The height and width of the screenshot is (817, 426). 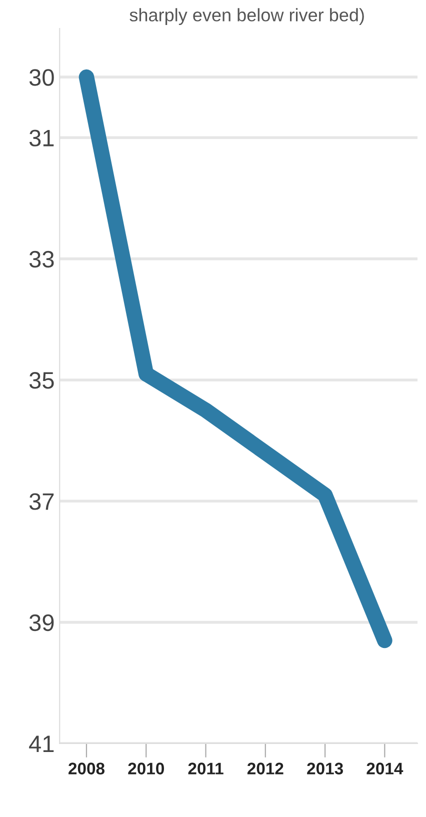 I want to click on x-tick-label: 2014, so click(x=385, y=768).